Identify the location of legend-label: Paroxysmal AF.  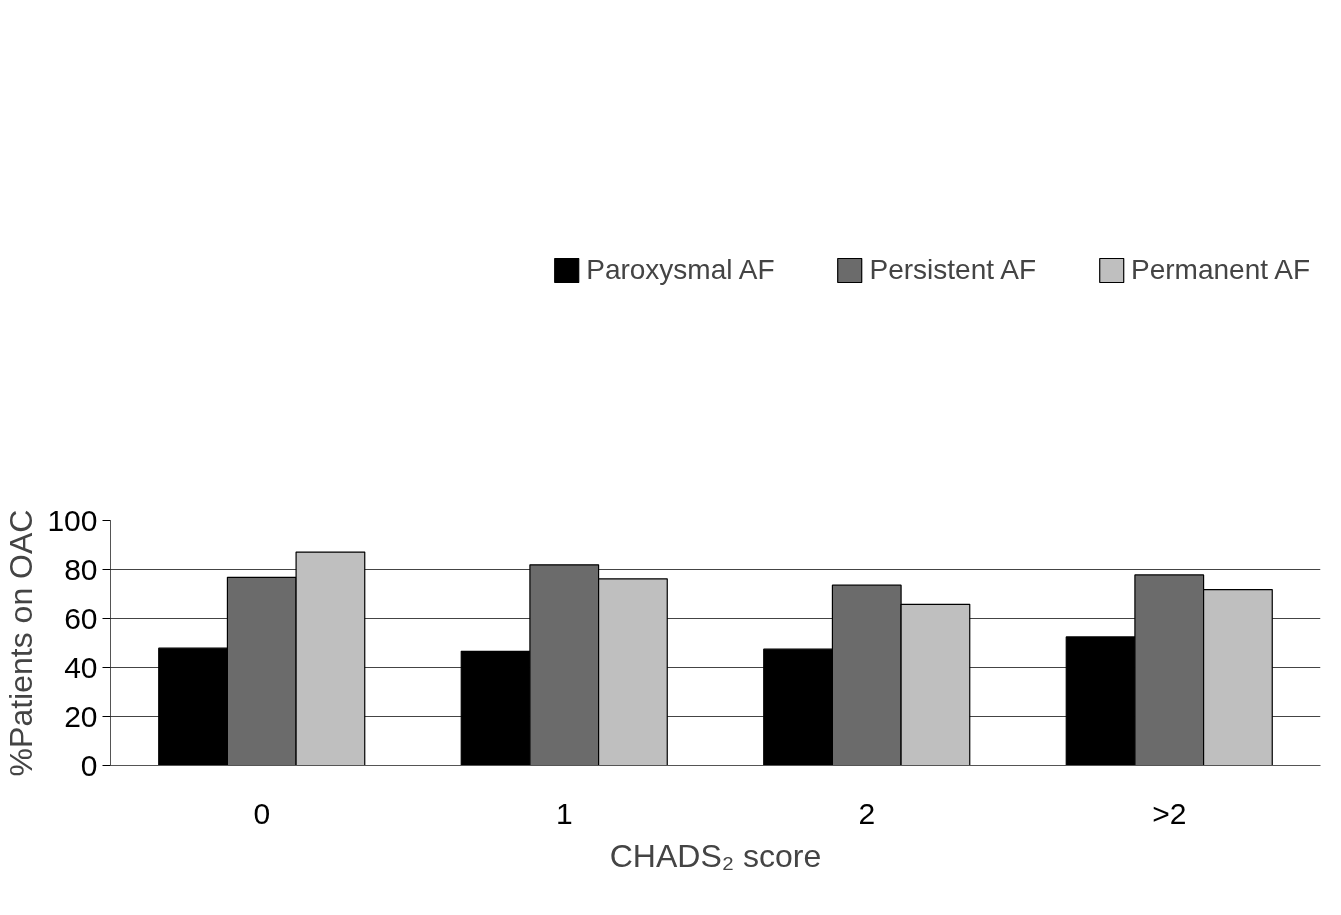
(680, 270).